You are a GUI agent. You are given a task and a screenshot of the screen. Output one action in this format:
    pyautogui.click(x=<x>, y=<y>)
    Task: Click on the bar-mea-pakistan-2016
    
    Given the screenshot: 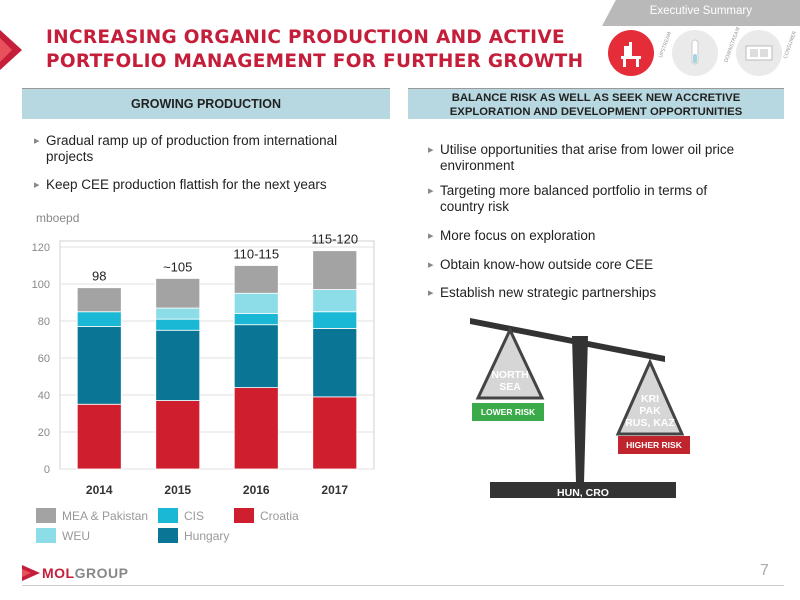 What is the action you would take?
    pyautogui.click(x=256, y=279)
    